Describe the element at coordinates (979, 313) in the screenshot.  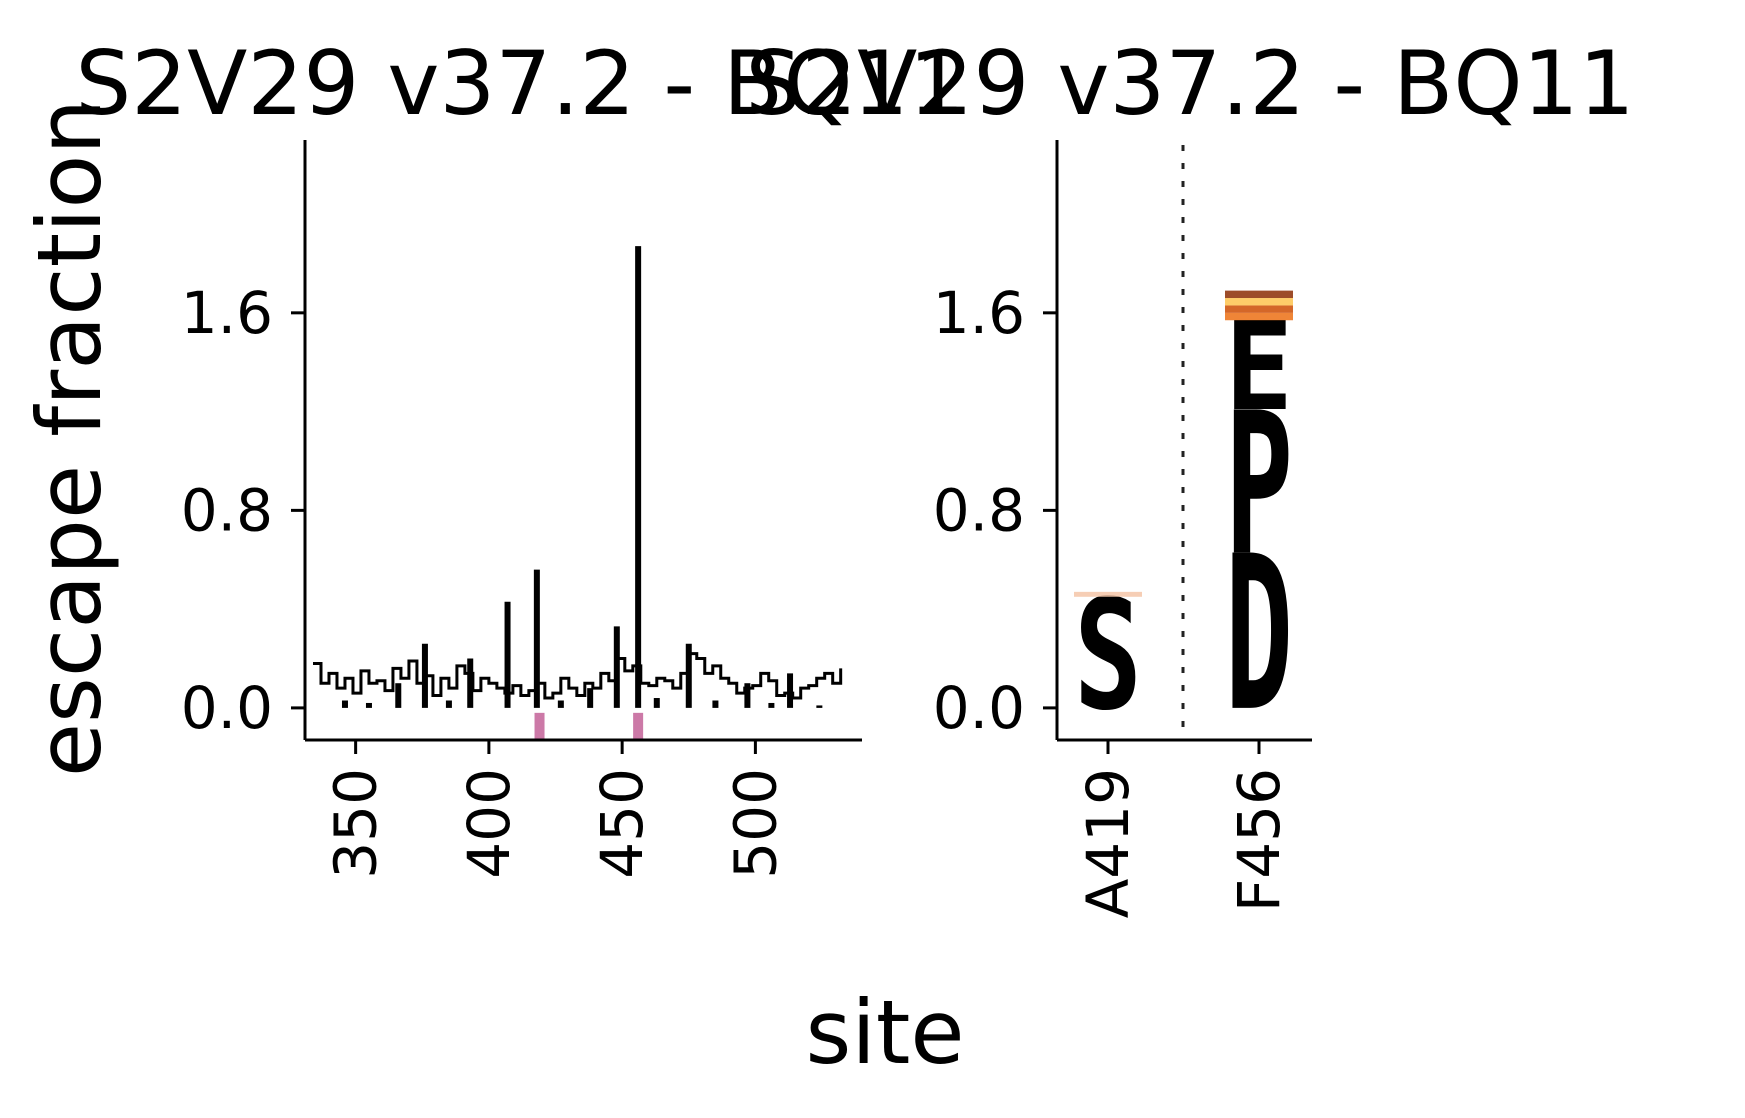
I see `right-ytick-label-2: 1.6` at that location.